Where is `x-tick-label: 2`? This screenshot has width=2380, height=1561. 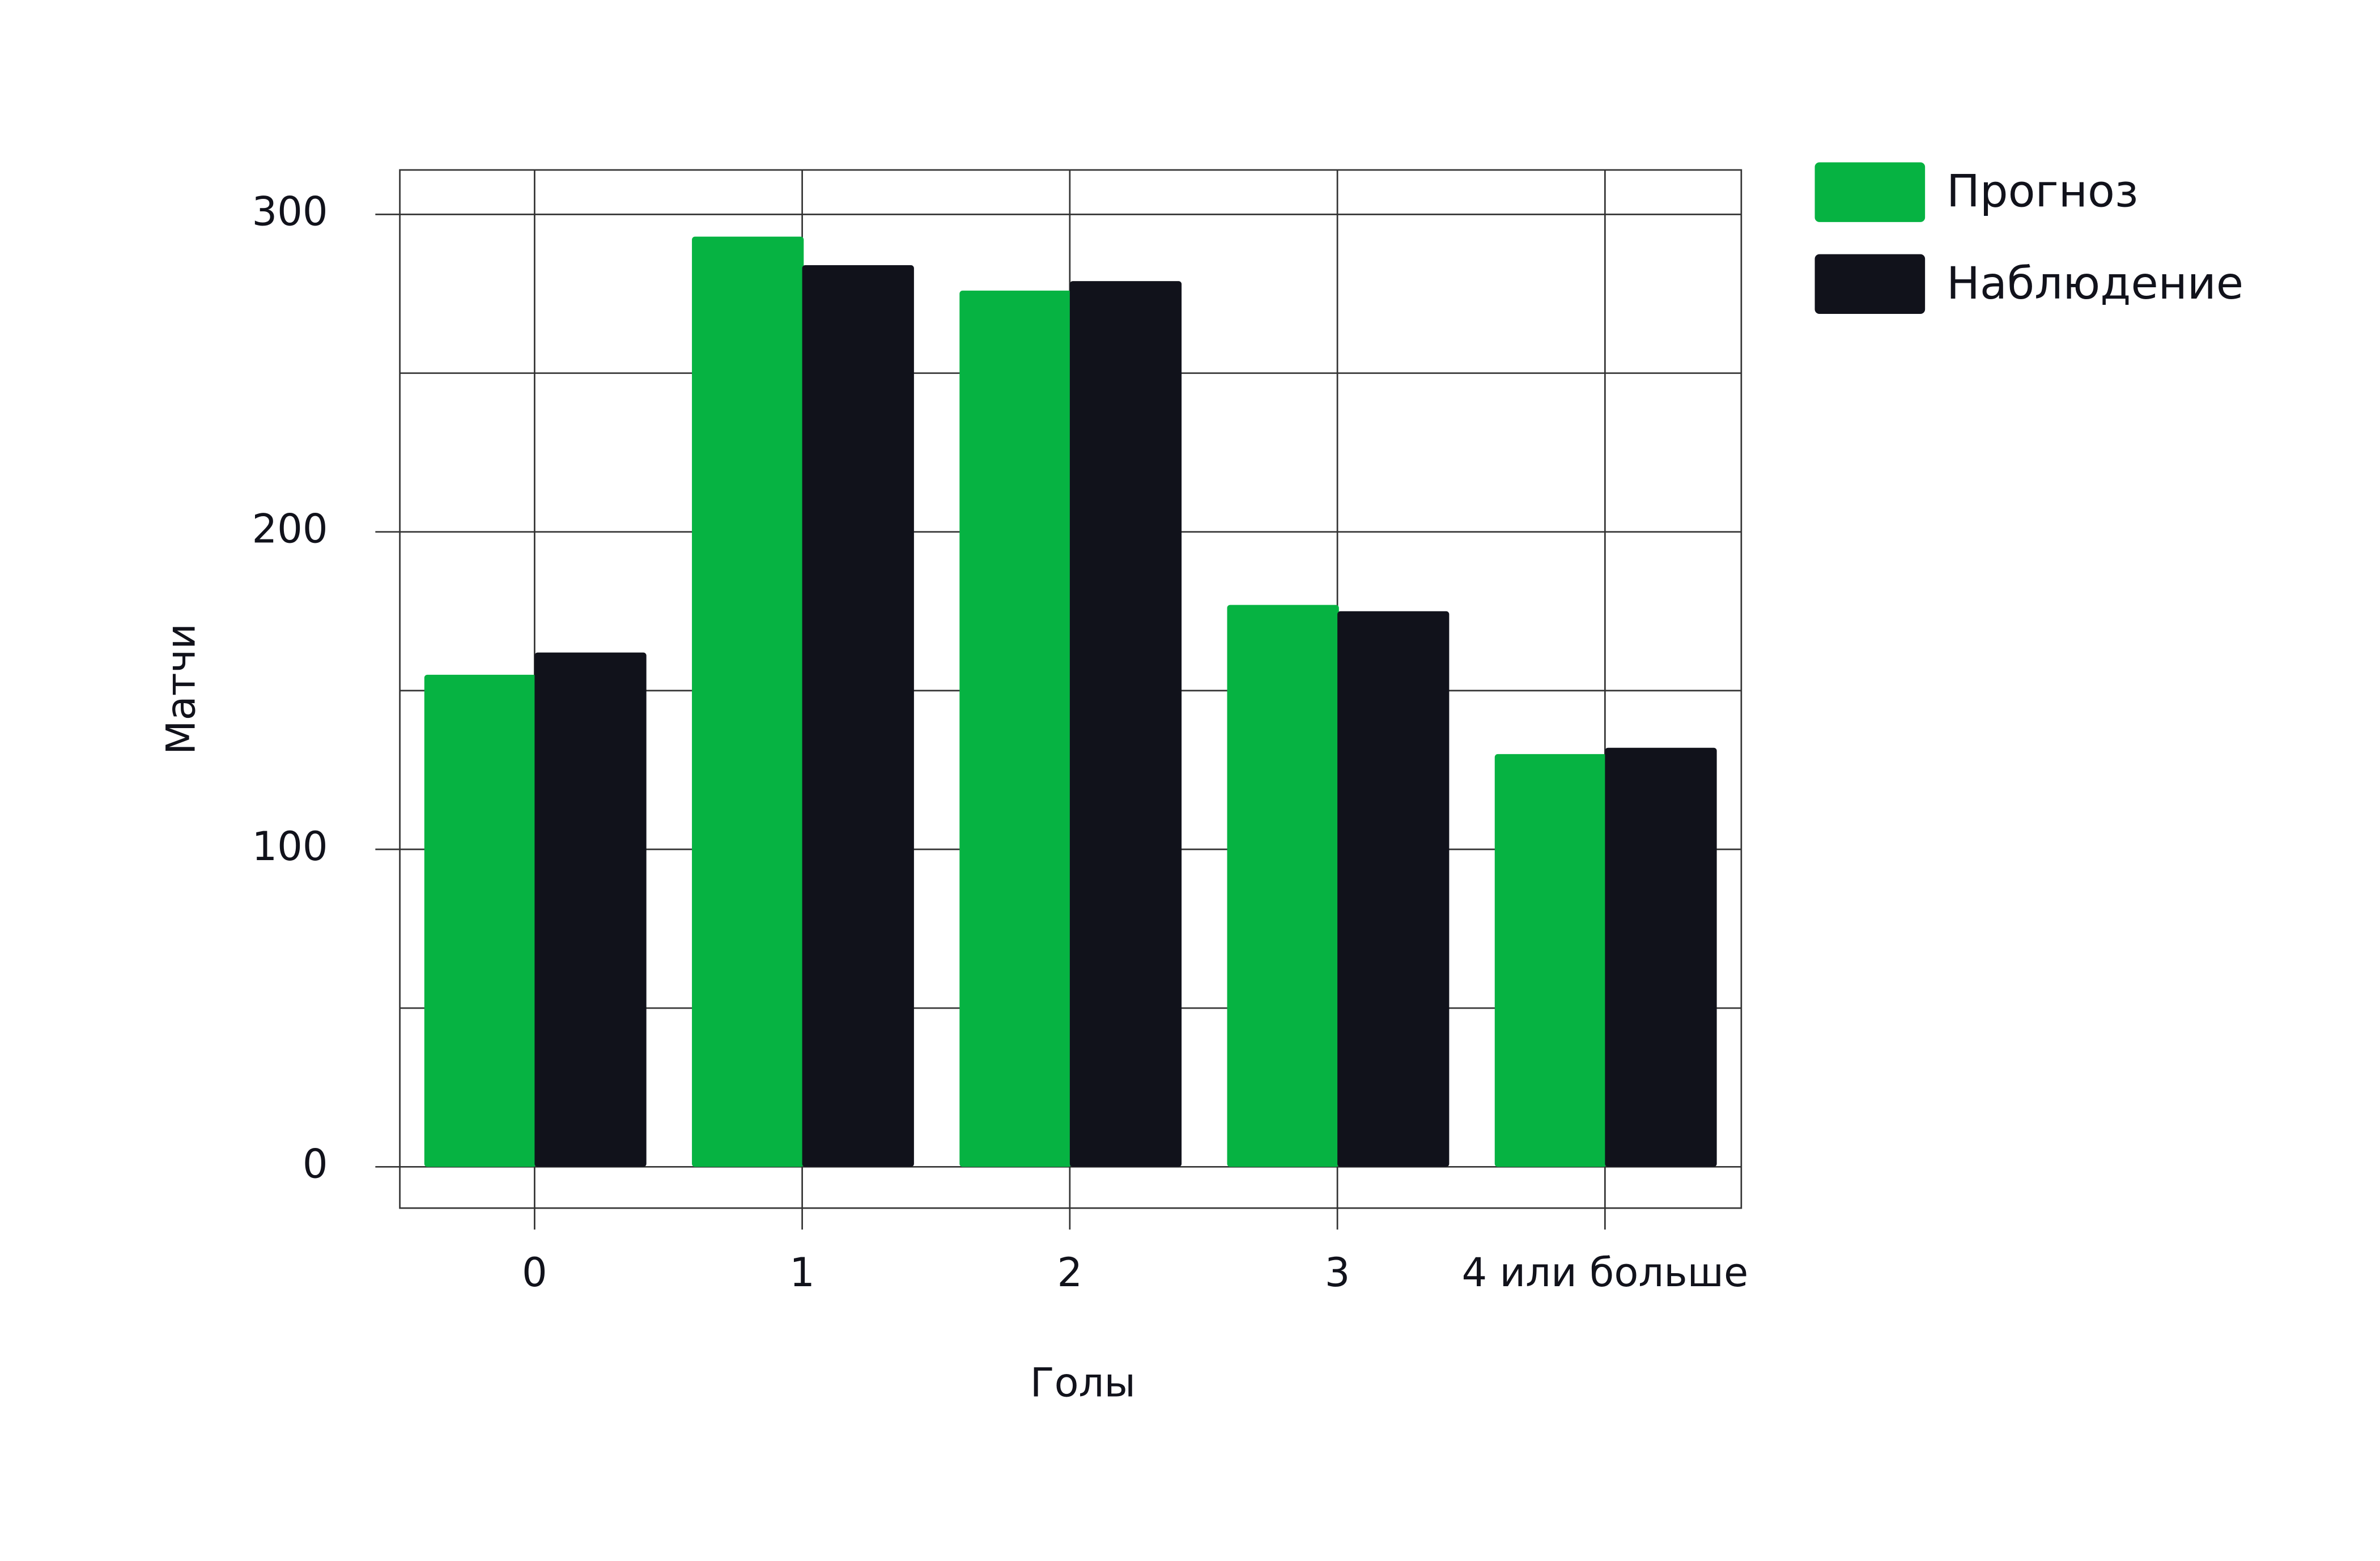 x-tick-label: 2 is located at coordinates (1070, 1272).